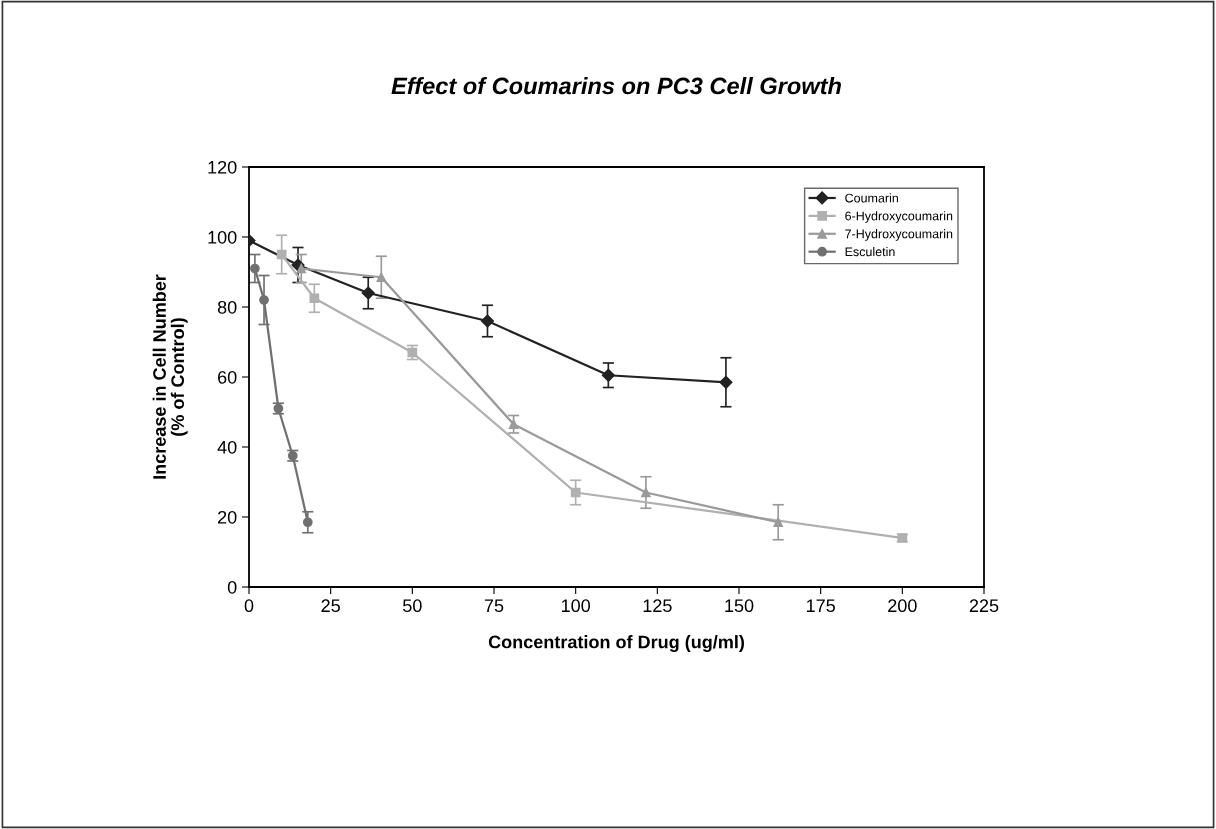 Image resolution: width=1216 pixels, height=829 pixels. Describe the element at coordinates (227, 377) in the screenshot. I see `y-tick-label: 60` at that location.